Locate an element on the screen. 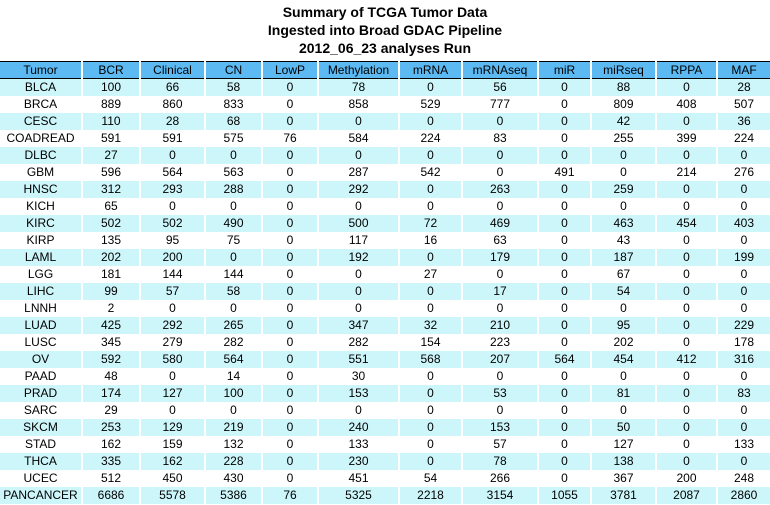  value-cell: 27 is located at coordinates (431, 274).